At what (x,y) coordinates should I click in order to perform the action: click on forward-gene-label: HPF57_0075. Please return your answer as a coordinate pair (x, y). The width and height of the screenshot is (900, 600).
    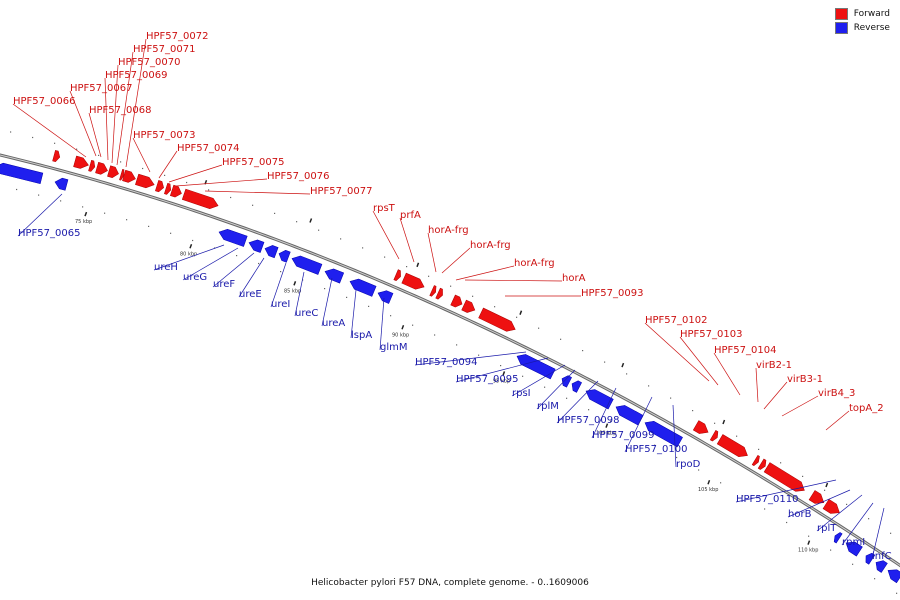
    Looking at the image, I should click on (253, 162).